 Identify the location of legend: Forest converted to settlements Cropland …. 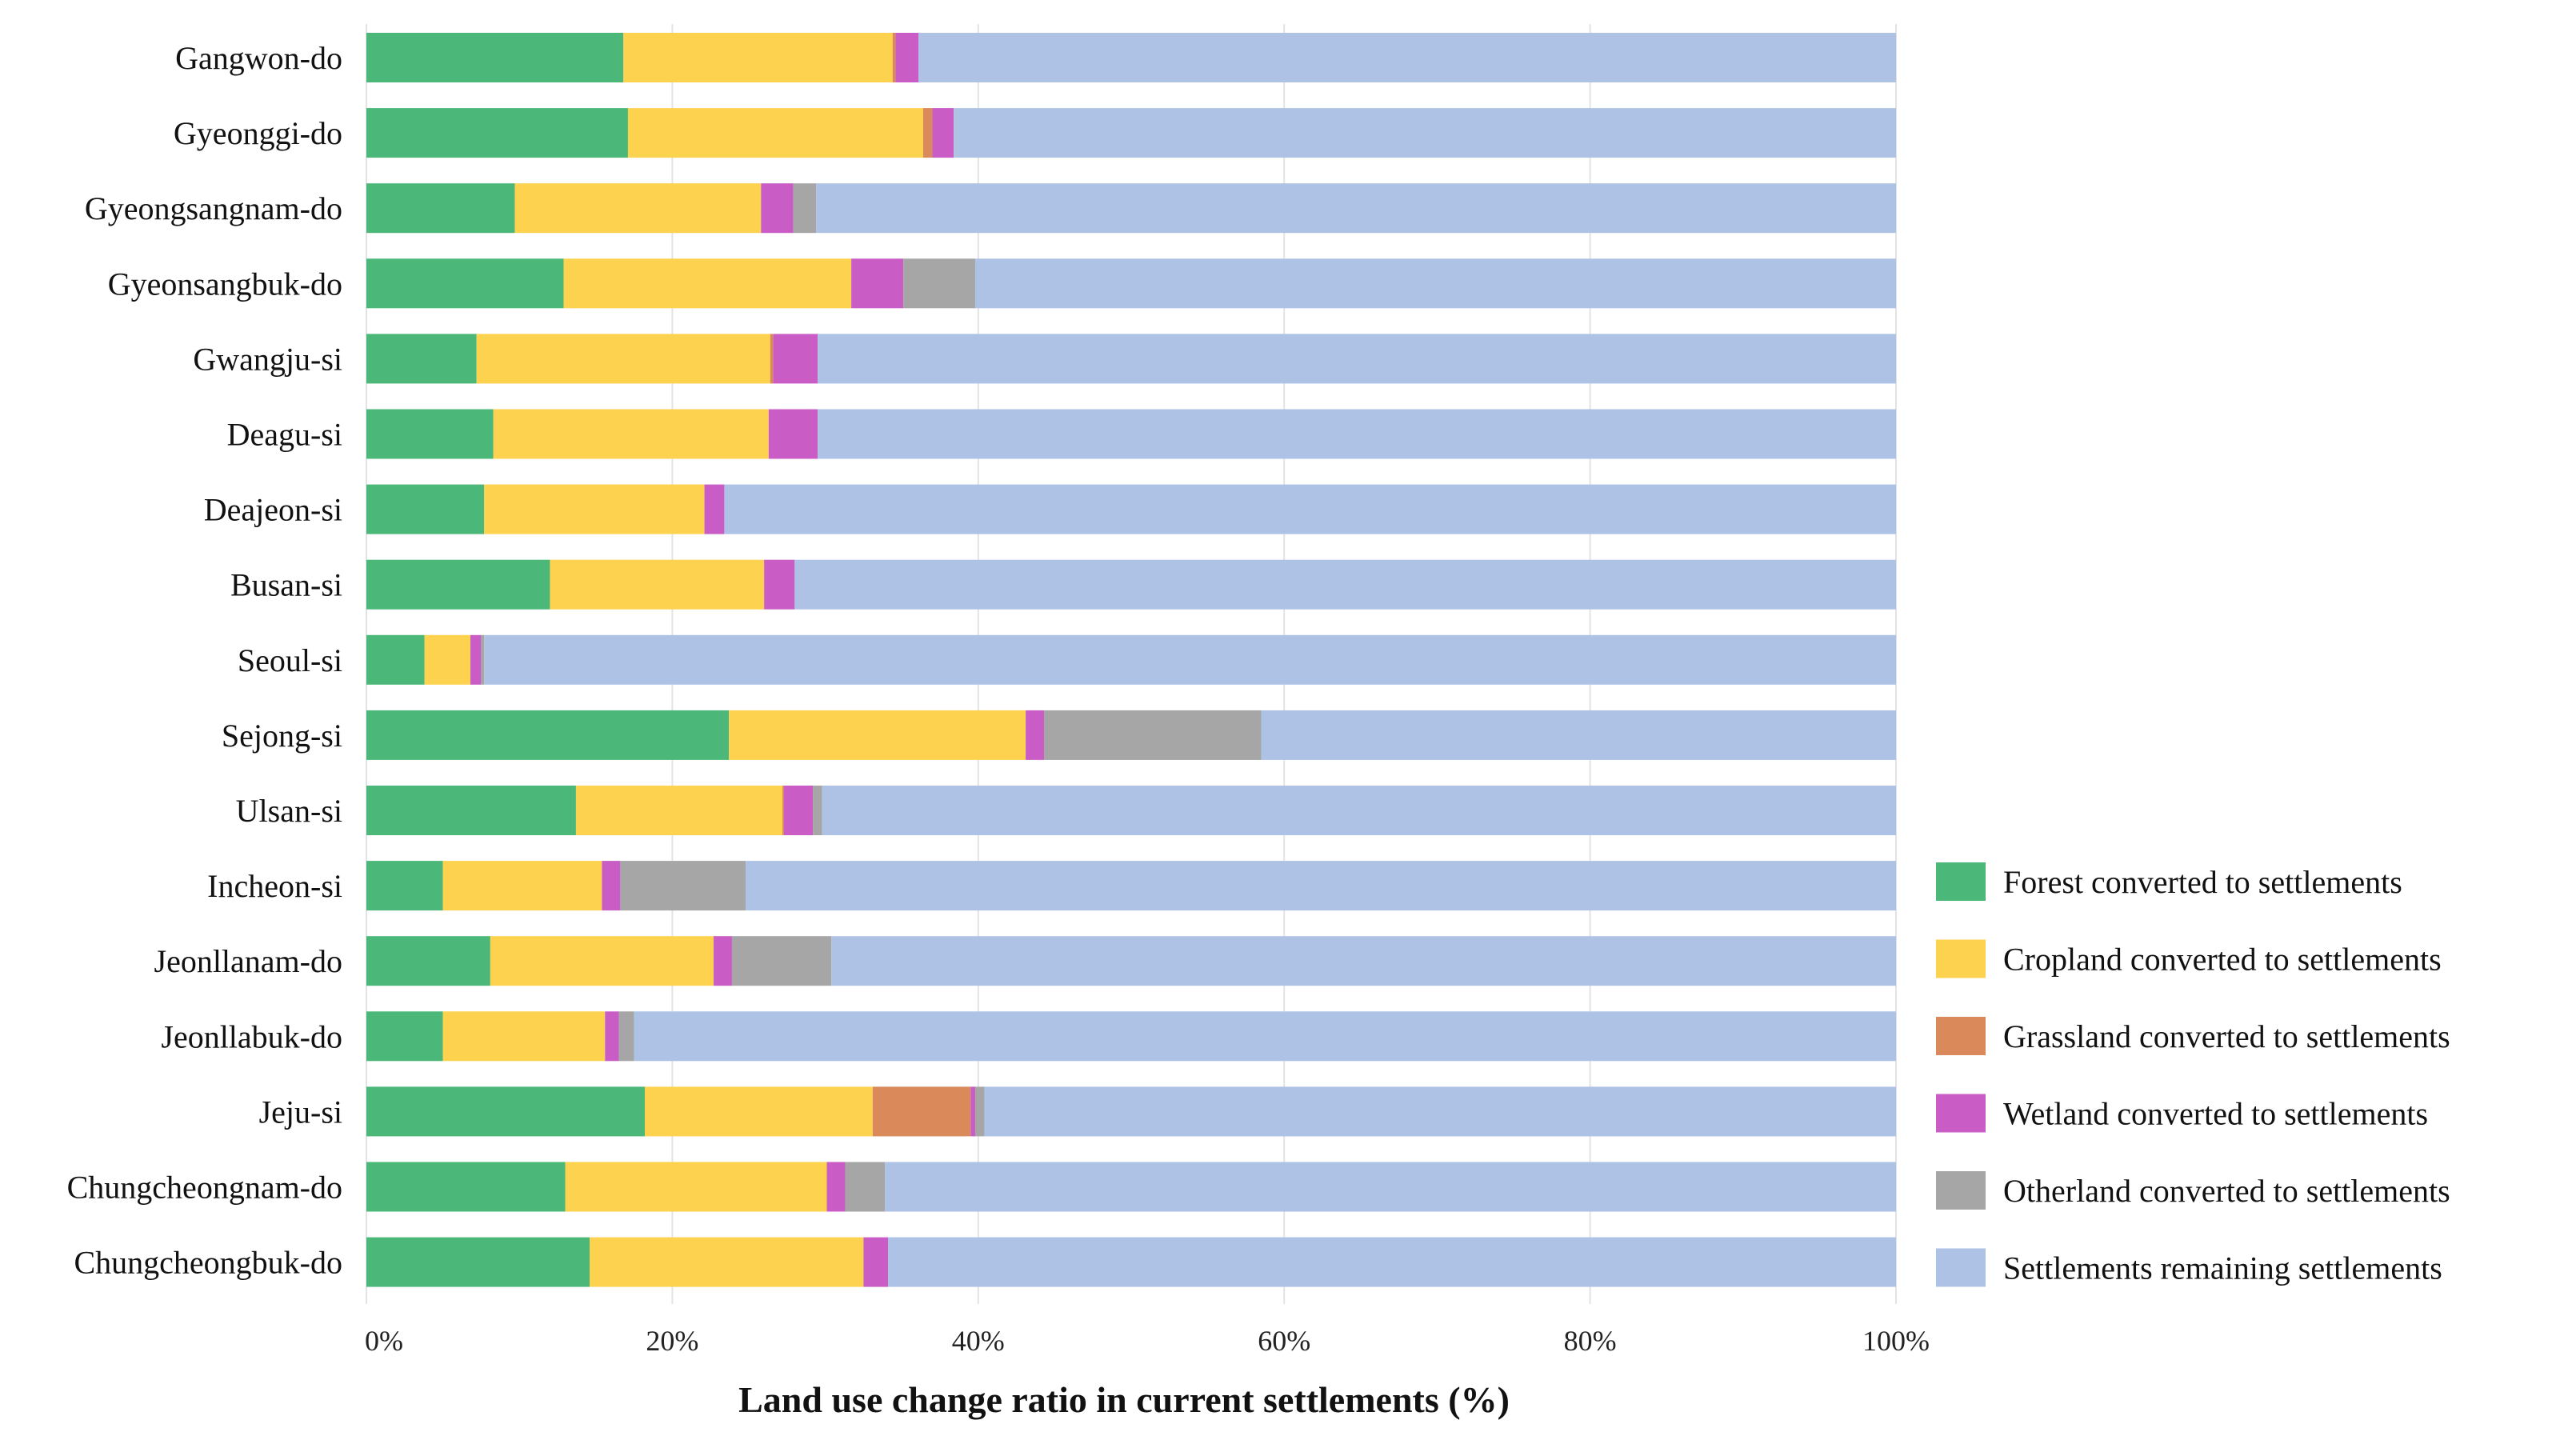
(2193, 1074).